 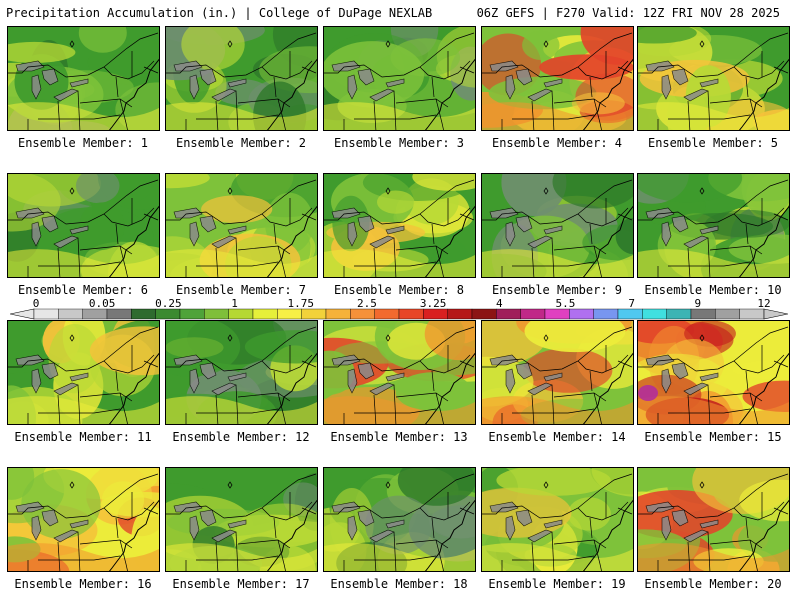 What do you see at coordinates (775, 314) in the screenshot?
I see `colorbar-right-arrow` at bounding box center [775, 314].